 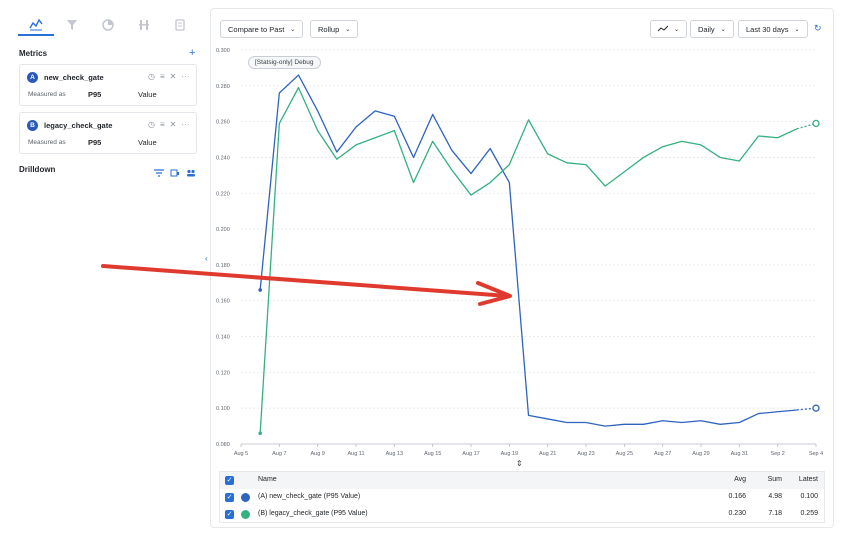 I want to click on debug-chip: [Statsig-only] Debug, so click(x=284, y=62).